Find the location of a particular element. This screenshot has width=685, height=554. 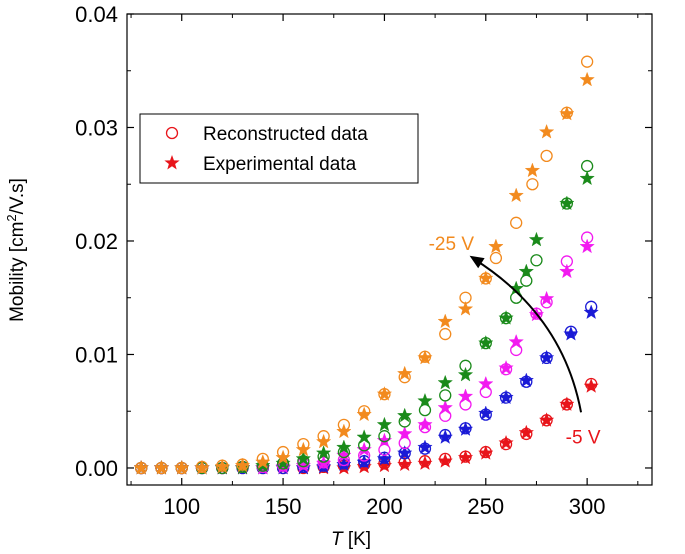

y-tick-label: 0.01 is located at coordinates (96, 354).